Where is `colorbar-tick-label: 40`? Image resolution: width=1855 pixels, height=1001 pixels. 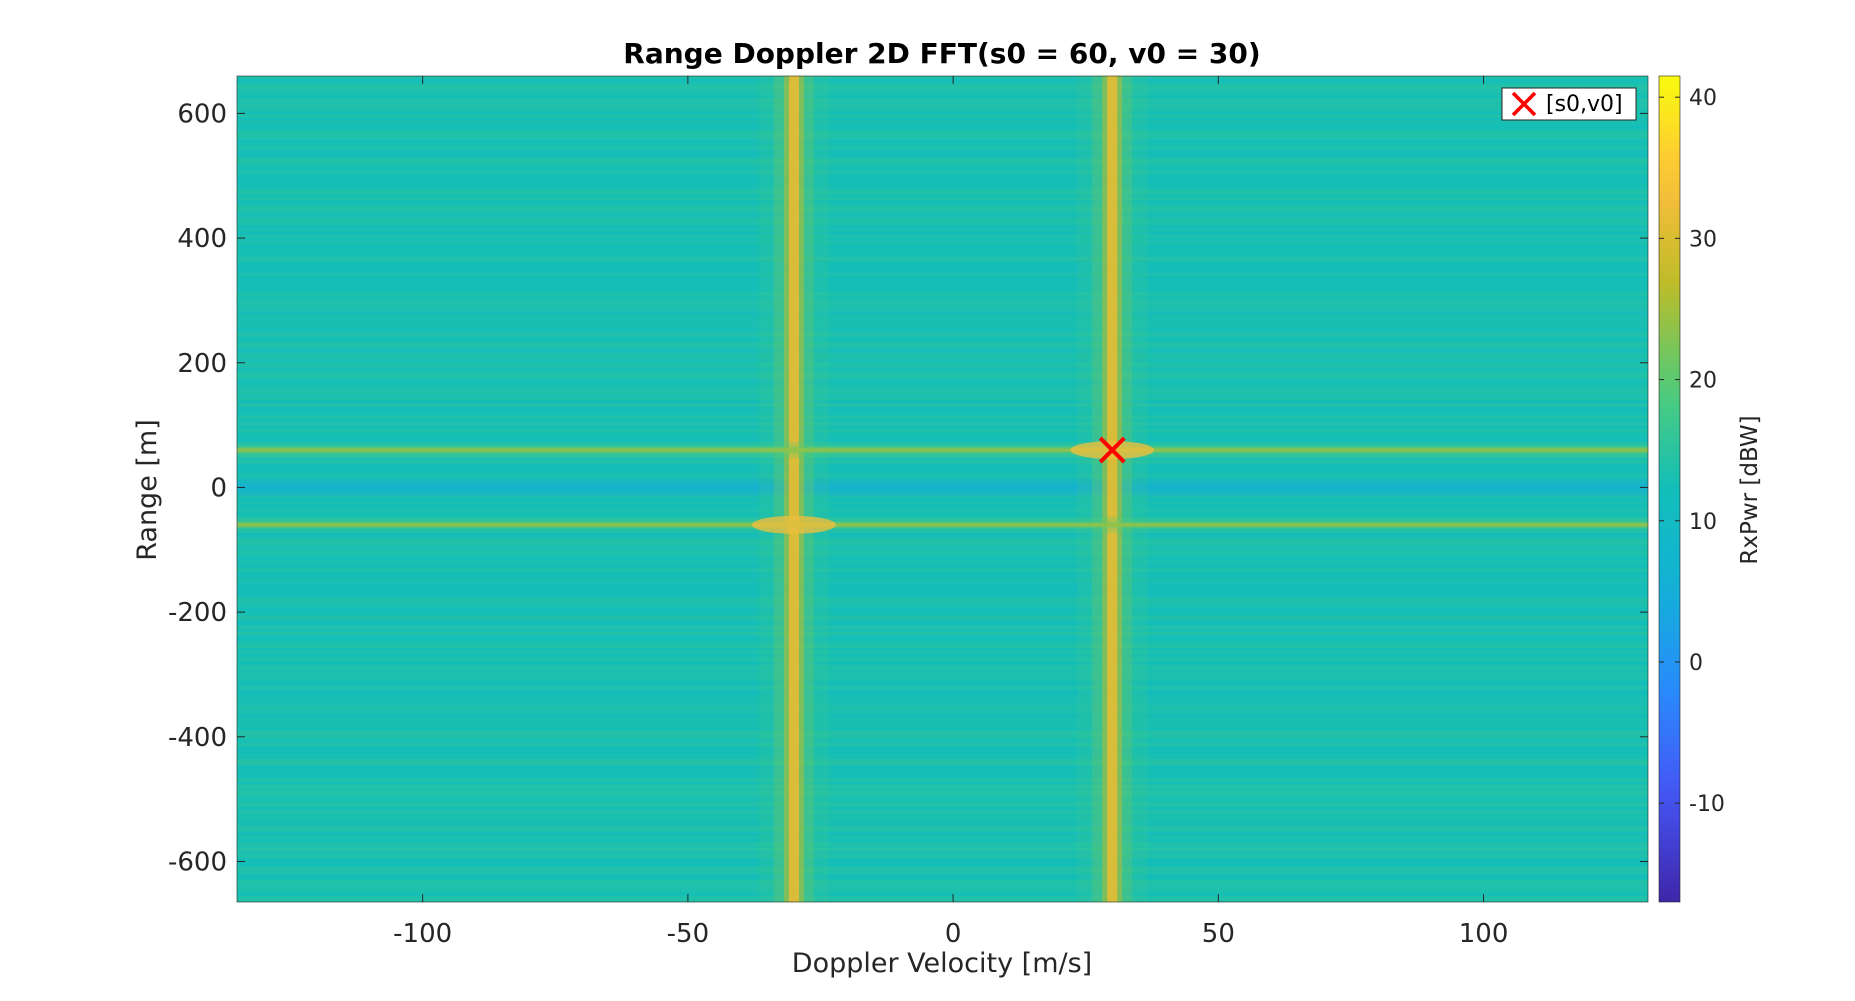 colorbar-tick-label: 40 is located at coordinates (1703, 98).